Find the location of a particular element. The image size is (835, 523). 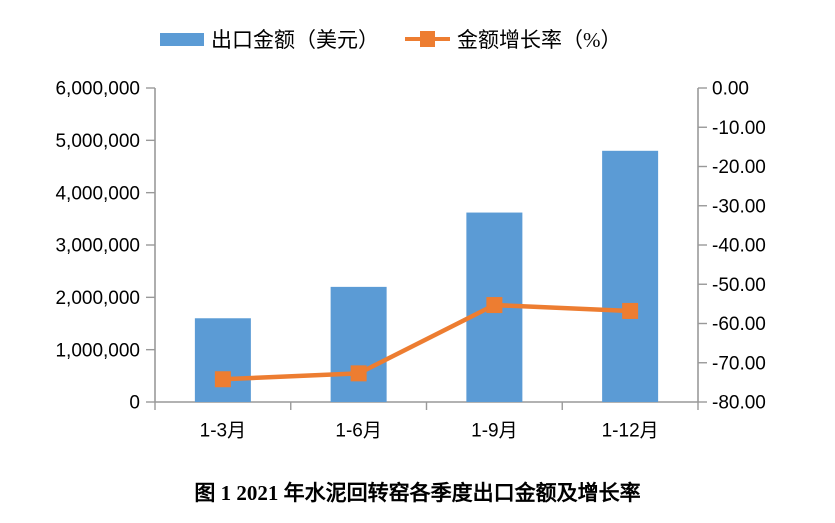

y-axis-left-tick-label: 5,000,000 is located at coordinates (97, 141).